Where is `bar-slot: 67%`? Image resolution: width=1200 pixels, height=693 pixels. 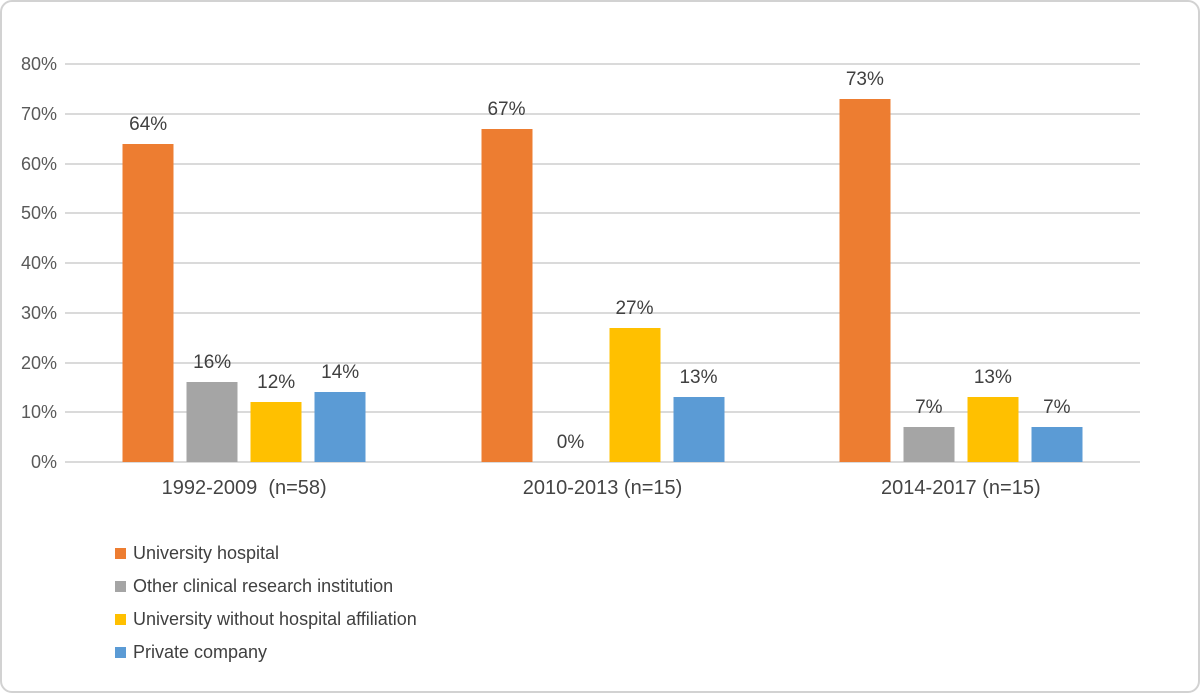
bar-slot: 67% is located at coordinates (506, 263).